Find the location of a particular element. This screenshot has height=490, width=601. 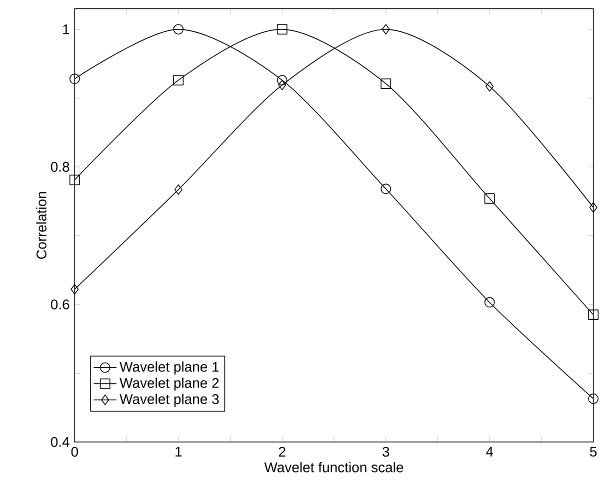

x-tick-label: 1 is located at coordinates (179, 451).